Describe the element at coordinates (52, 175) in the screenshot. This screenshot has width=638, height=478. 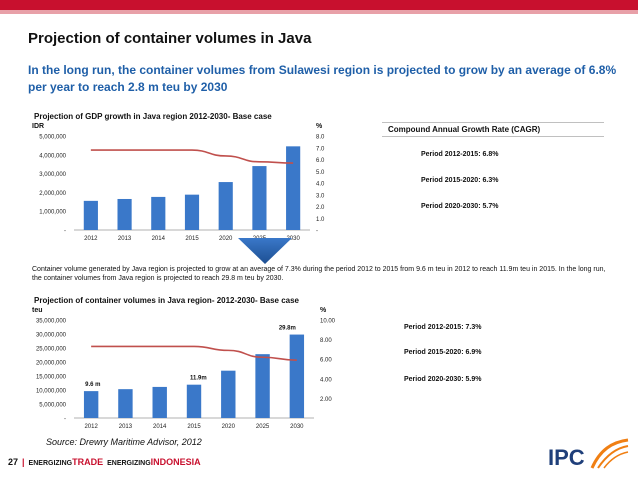
I see `y-tick-label: 3,000,000` at that location.